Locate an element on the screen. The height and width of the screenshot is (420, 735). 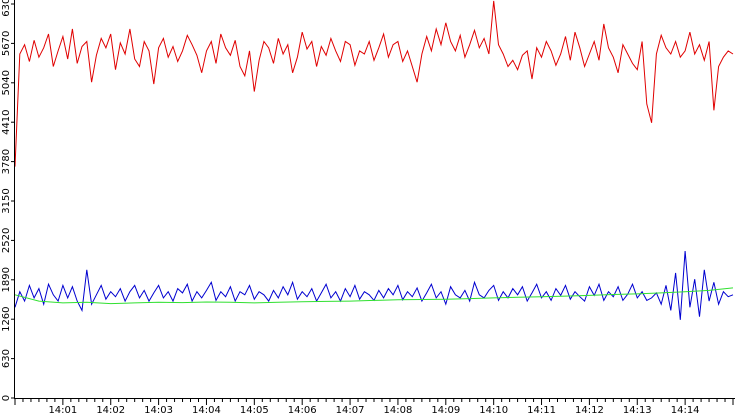
y-ticks: 0 630 1260 1890 2520 3150 3780 4410 5040 5670 6300 is located at coordinates (8, 200).